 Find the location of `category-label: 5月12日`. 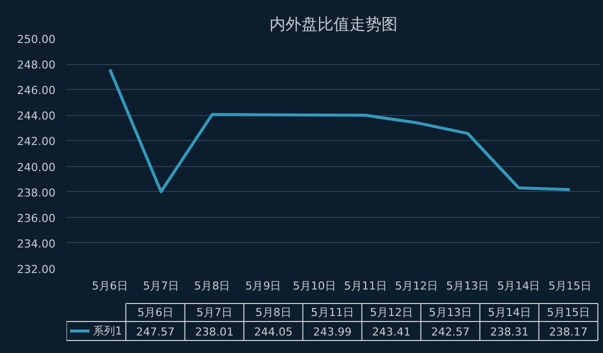

category-label: 5月12日 is located at coordinates (391, 312).